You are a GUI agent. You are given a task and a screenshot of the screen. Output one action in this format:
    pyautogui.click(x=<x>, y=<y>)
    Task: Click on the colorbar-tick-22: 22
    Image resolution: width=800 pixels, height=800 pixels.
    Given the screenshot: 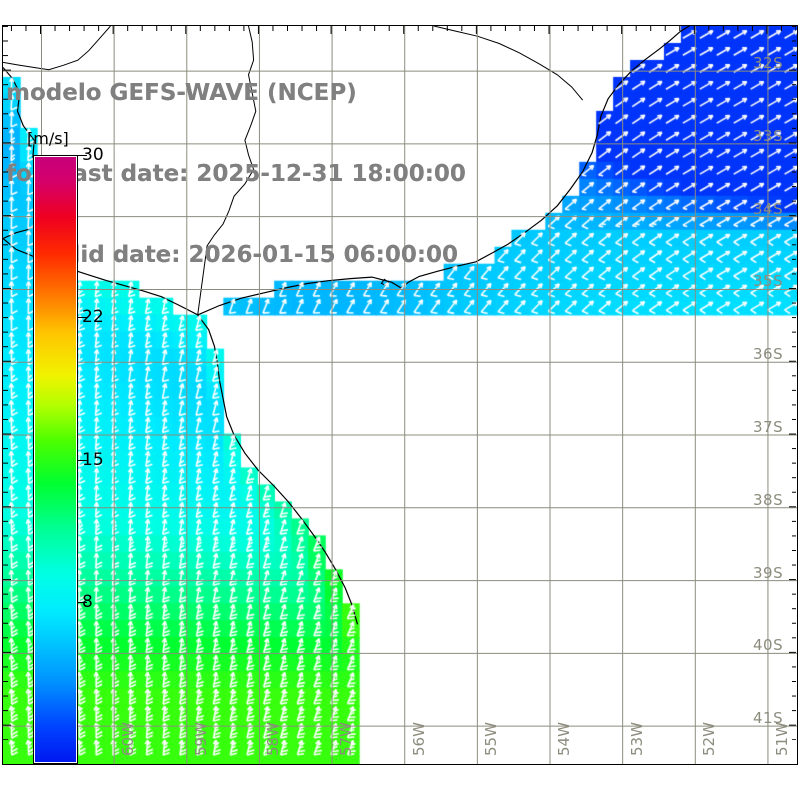 What is the action you would take?
    pyautogui.click(x=93, y=317)
    